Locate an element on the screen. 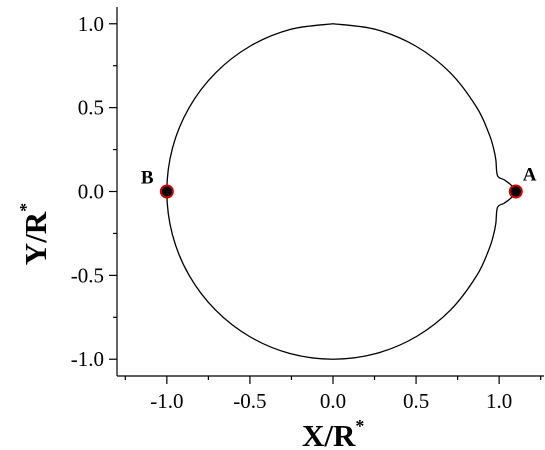 The image size is (545, 450). y-tick-label: 0.0 is located at coordinates (91, 192).